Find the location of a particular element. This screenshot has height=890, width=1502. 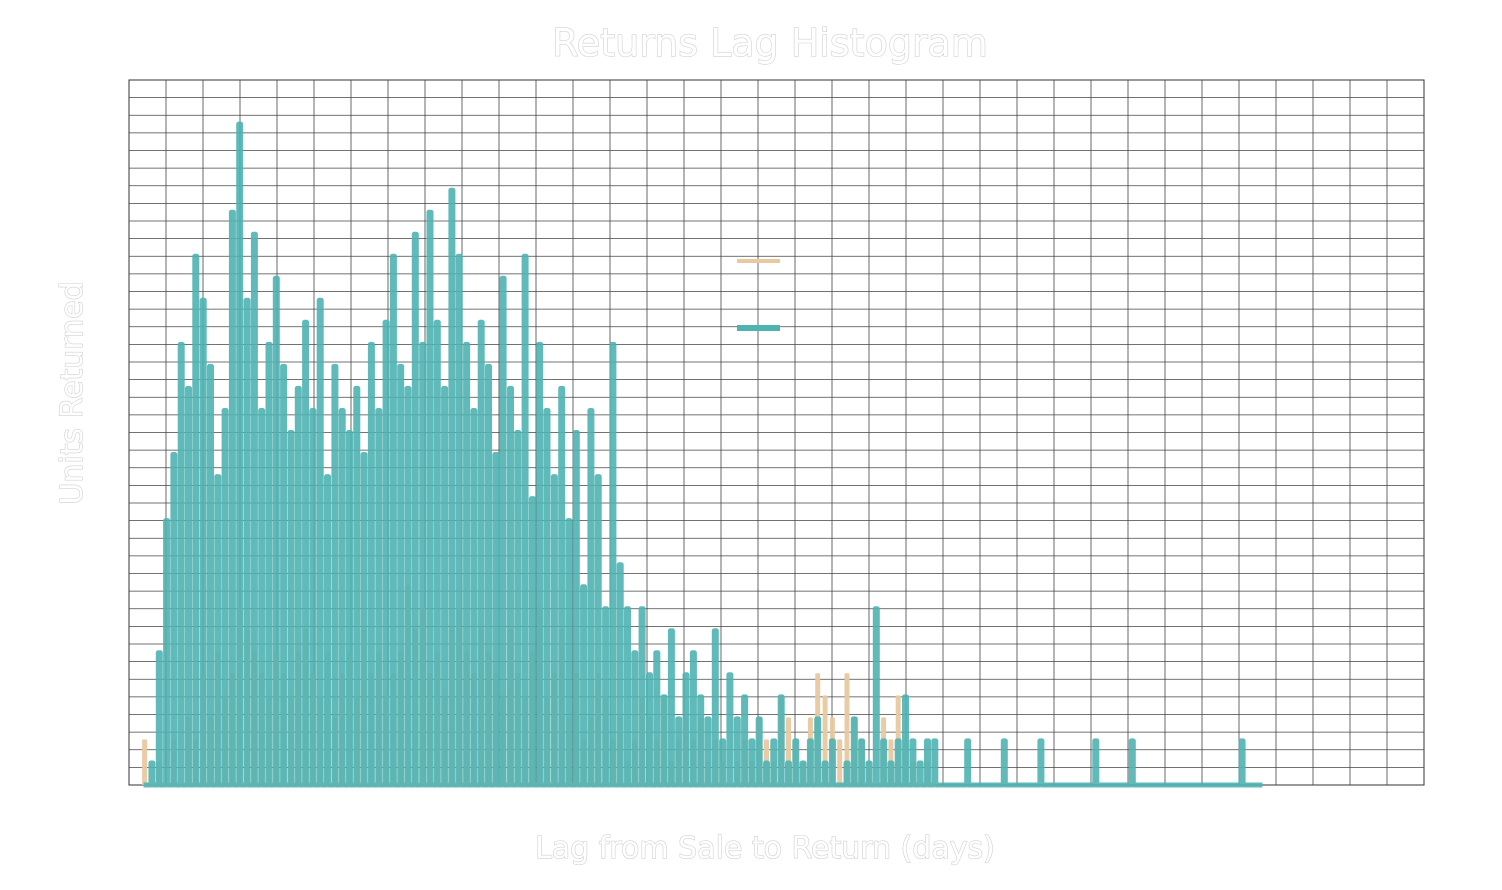

y-axis-label: Units Returned is located at coordinates (72, 392).